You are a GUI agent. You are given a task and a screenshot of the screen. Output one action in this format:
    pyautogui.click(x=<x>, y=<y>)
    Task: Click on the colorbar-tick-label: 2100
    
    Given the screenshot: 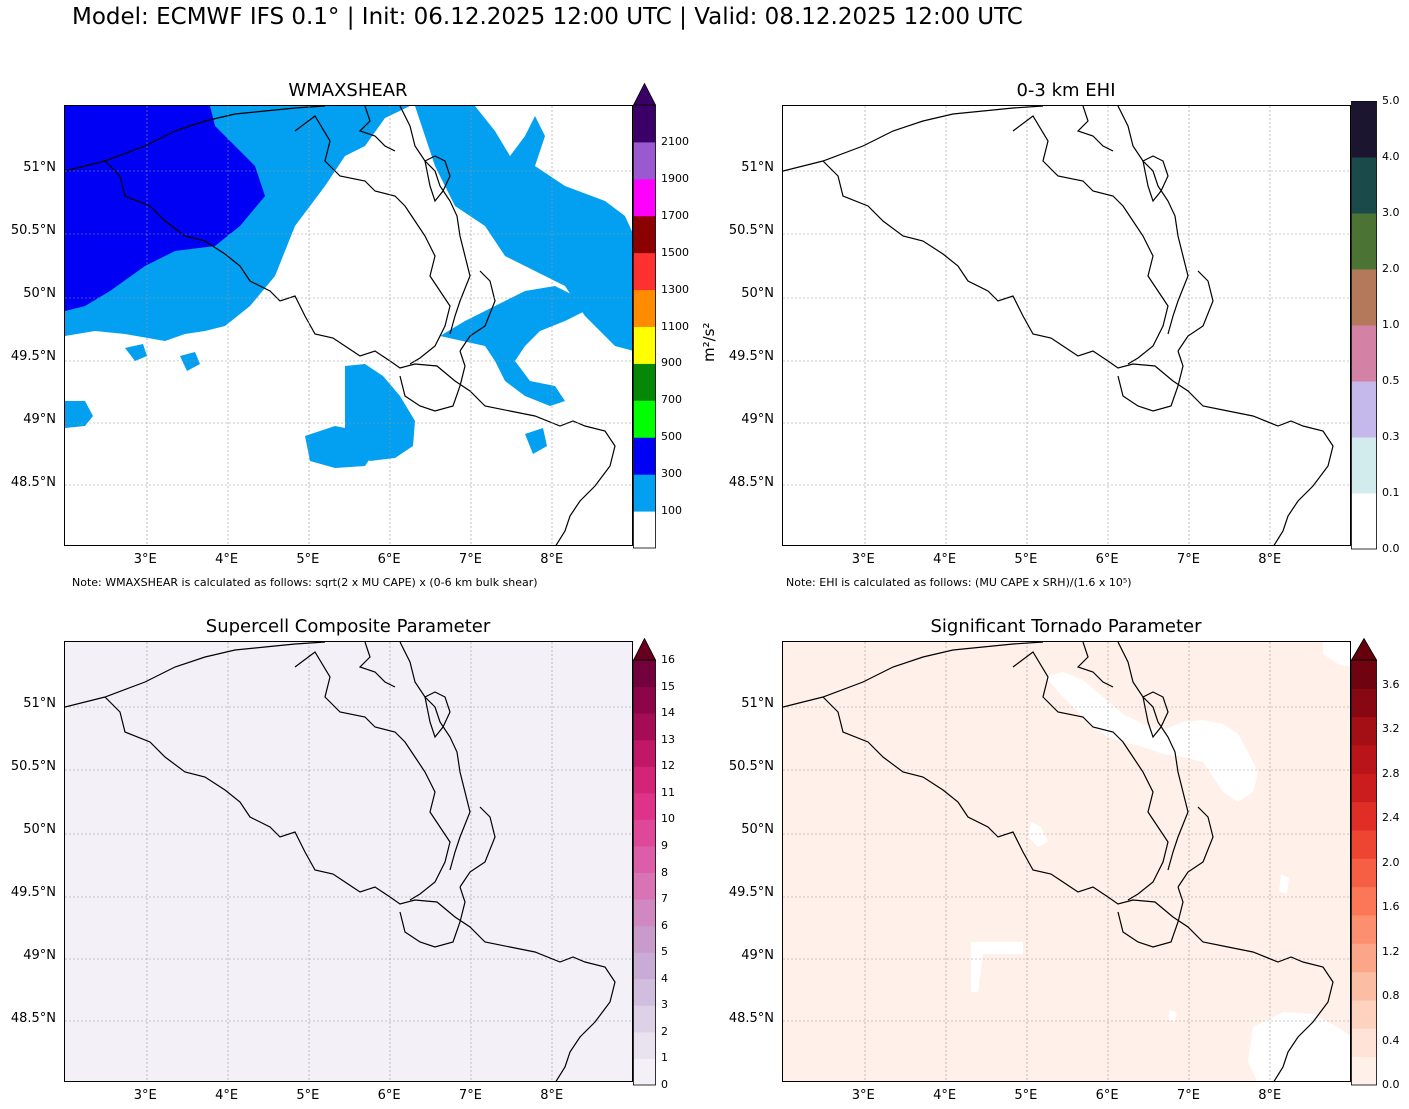 What is the action you would take?
    pyautogui.click(x=675, y=141)
    